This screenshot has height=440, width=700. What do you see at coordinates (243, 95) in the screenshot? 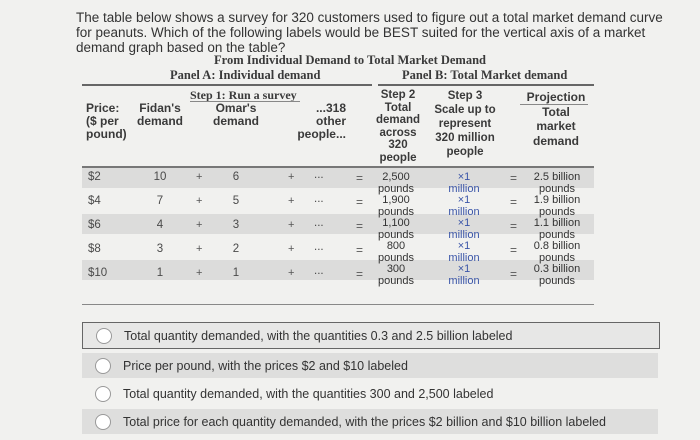
I see `step1-label: Step 1: Run a survey` at bounding box center [243, 95].